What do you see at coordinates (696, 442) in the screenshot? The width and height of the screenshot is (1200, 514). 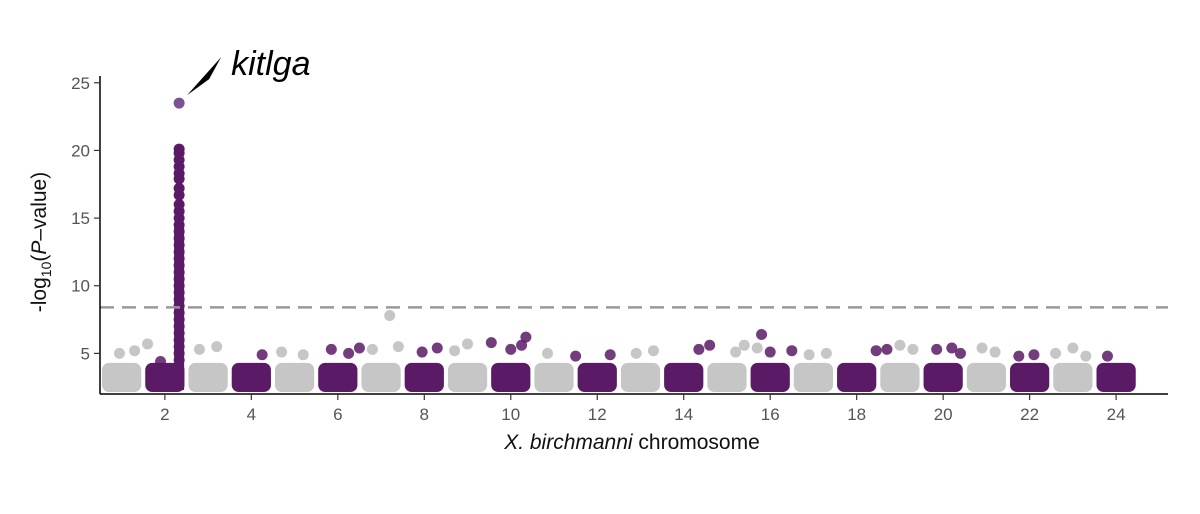 I see `x-axis-title-rest: chromosome` at bounding box center [696, 442].